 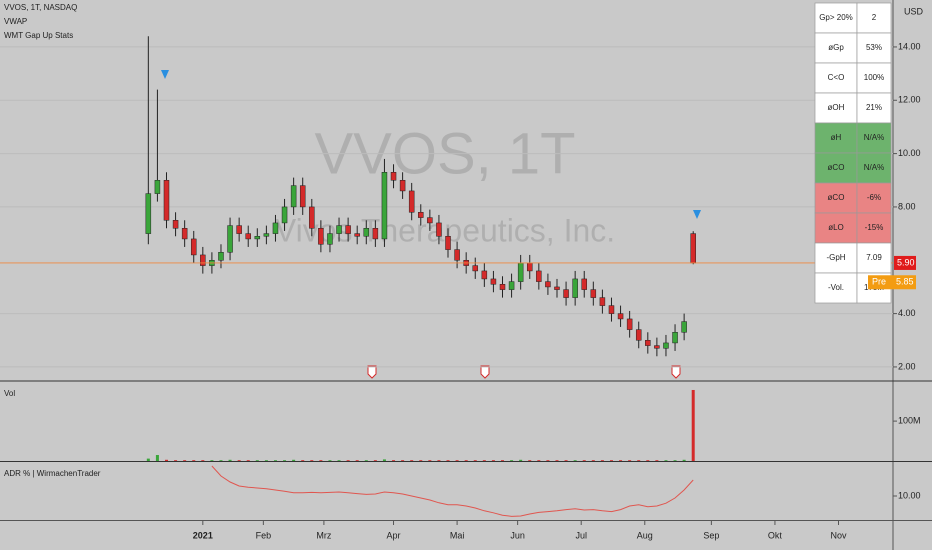 I want to click on gap-marker, so click(x=165, y=74).